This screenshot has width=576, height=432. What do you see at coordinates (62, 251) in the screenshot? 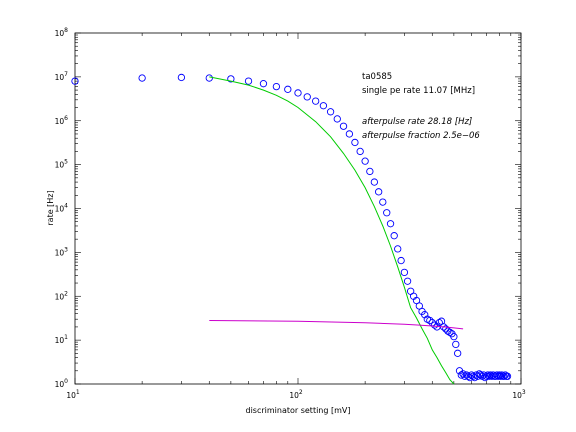
I see `y-tick-label: 10³` at bounding box center [62, 251].